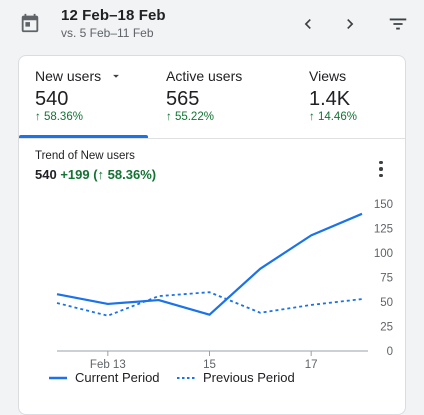 This screenshot has height=415, width=424. What do you see at coordinates (333, 117) in the screenshot?
I see `metric-change: ↑ 14.46%` at bounding box center [333, 117].